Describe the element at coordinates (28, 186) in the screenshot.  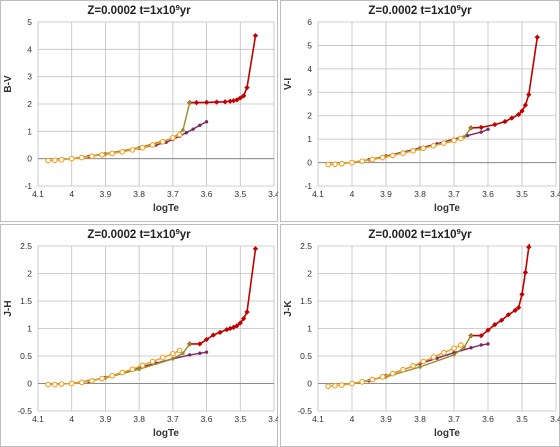
I see `y-tick-label: -1` at that location.